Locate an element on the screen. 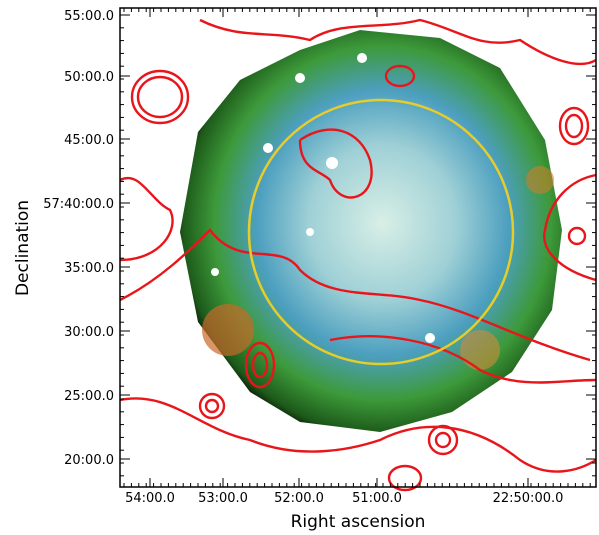 This screenshot has height=535, width=599. y-tick-label: 55:00.0 is located at coordinates (89, 16).